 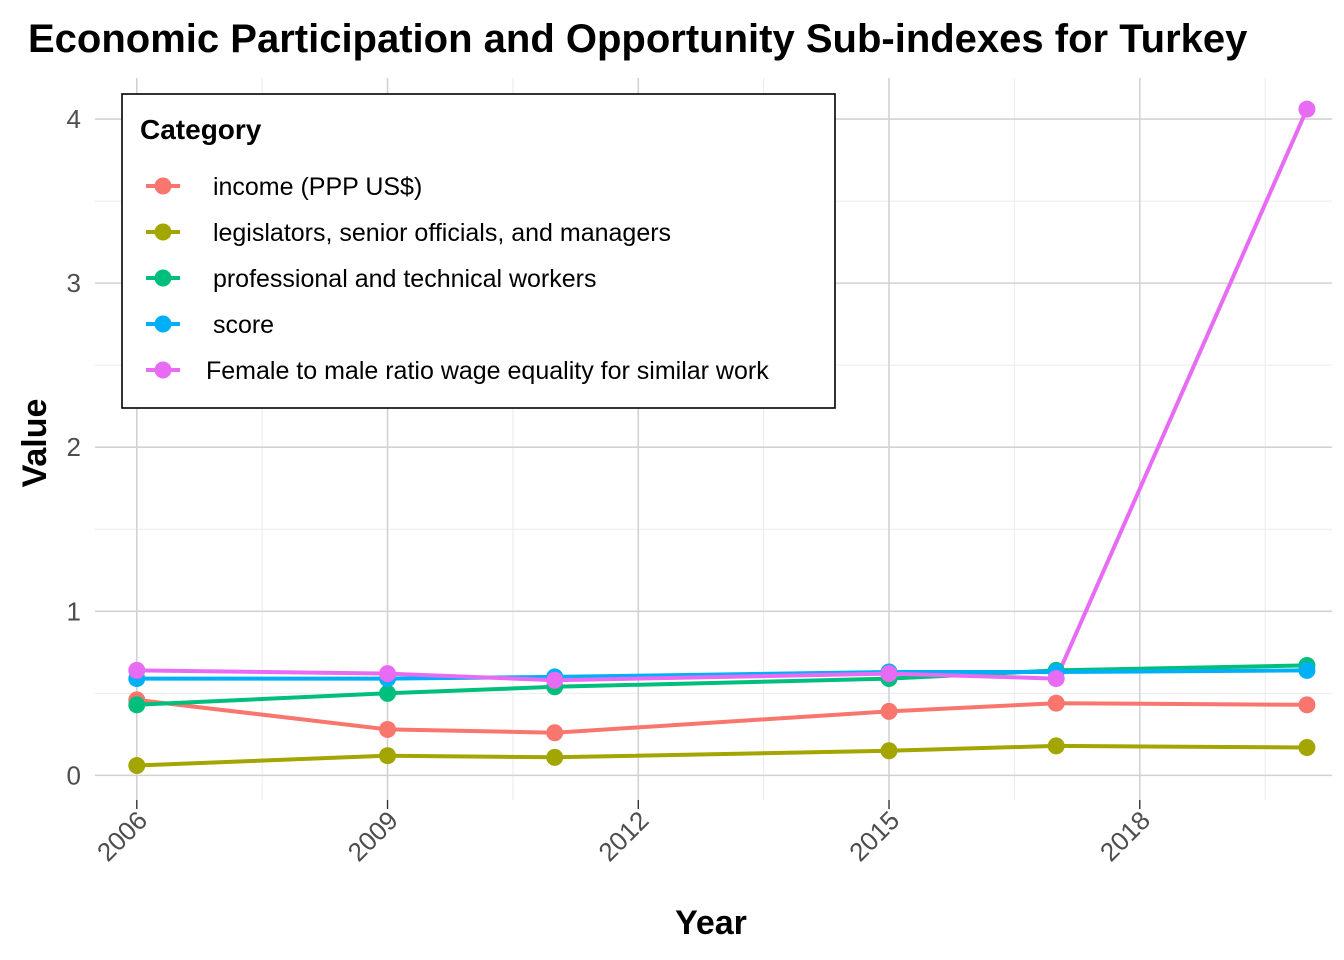 What do you see at coordinates (35, 443) in the screenshot?
I see `y-axis-title: Value` at bounding box center [35, 443].